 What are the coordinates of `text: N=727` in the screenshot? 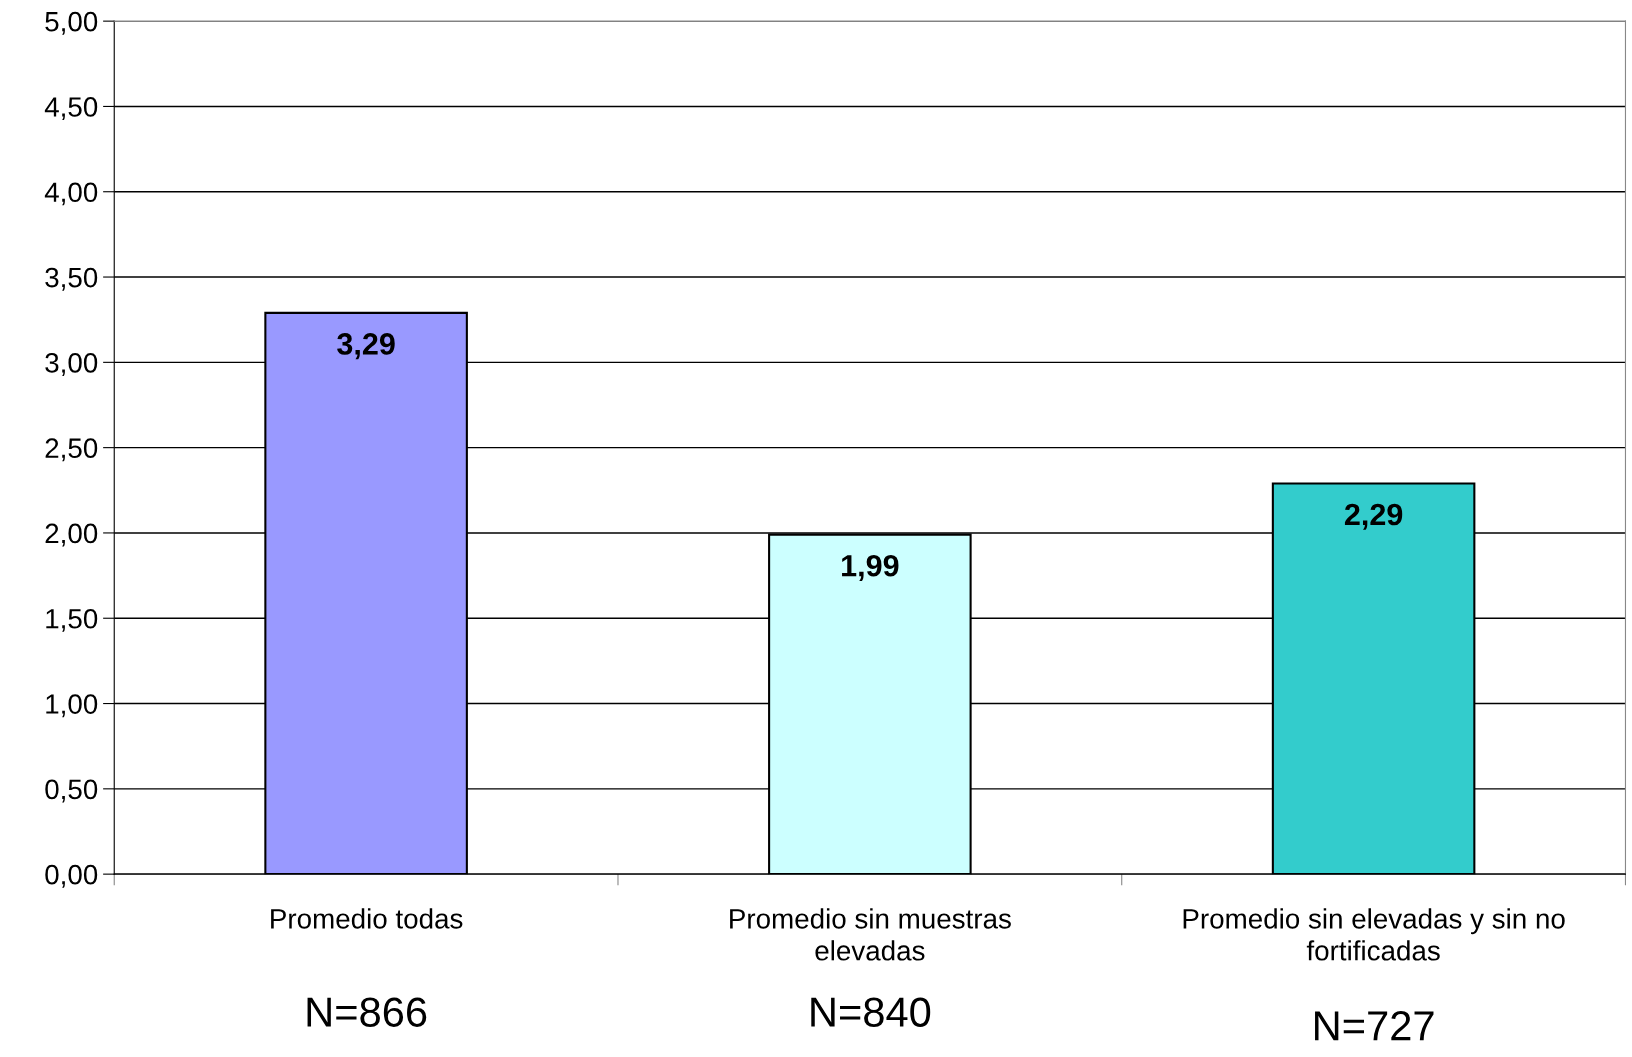 It's located at (1374, 1026).